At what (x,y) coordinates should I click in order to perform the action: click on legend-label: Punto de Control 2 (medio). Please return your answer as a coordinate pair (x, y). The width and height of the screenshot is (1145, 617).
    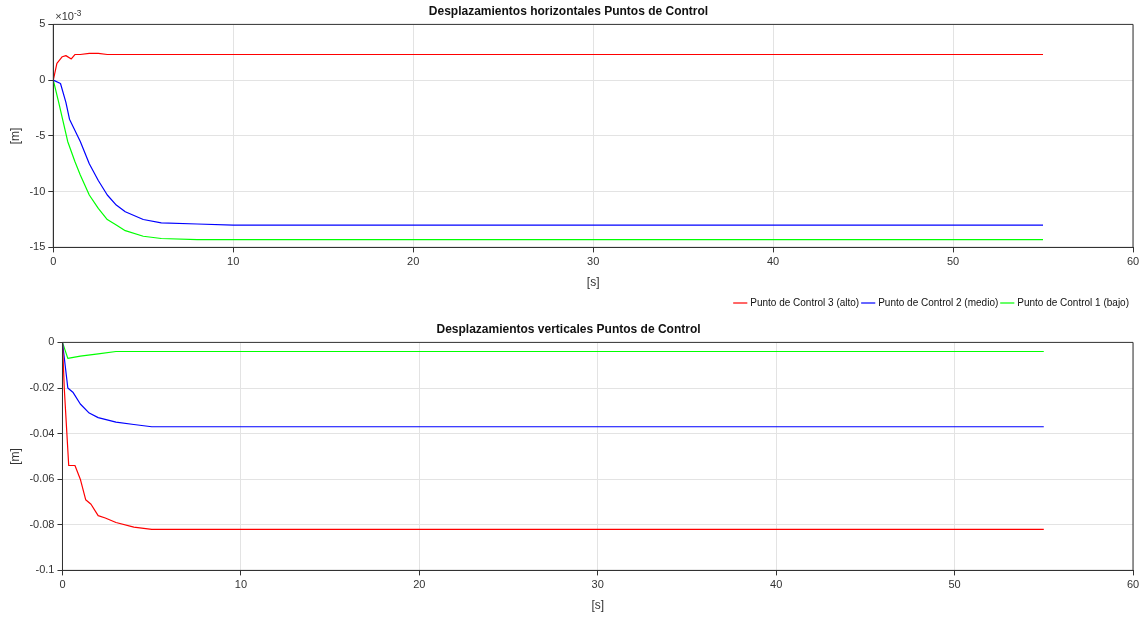
    Looking at the image, I should click on (938, 302).